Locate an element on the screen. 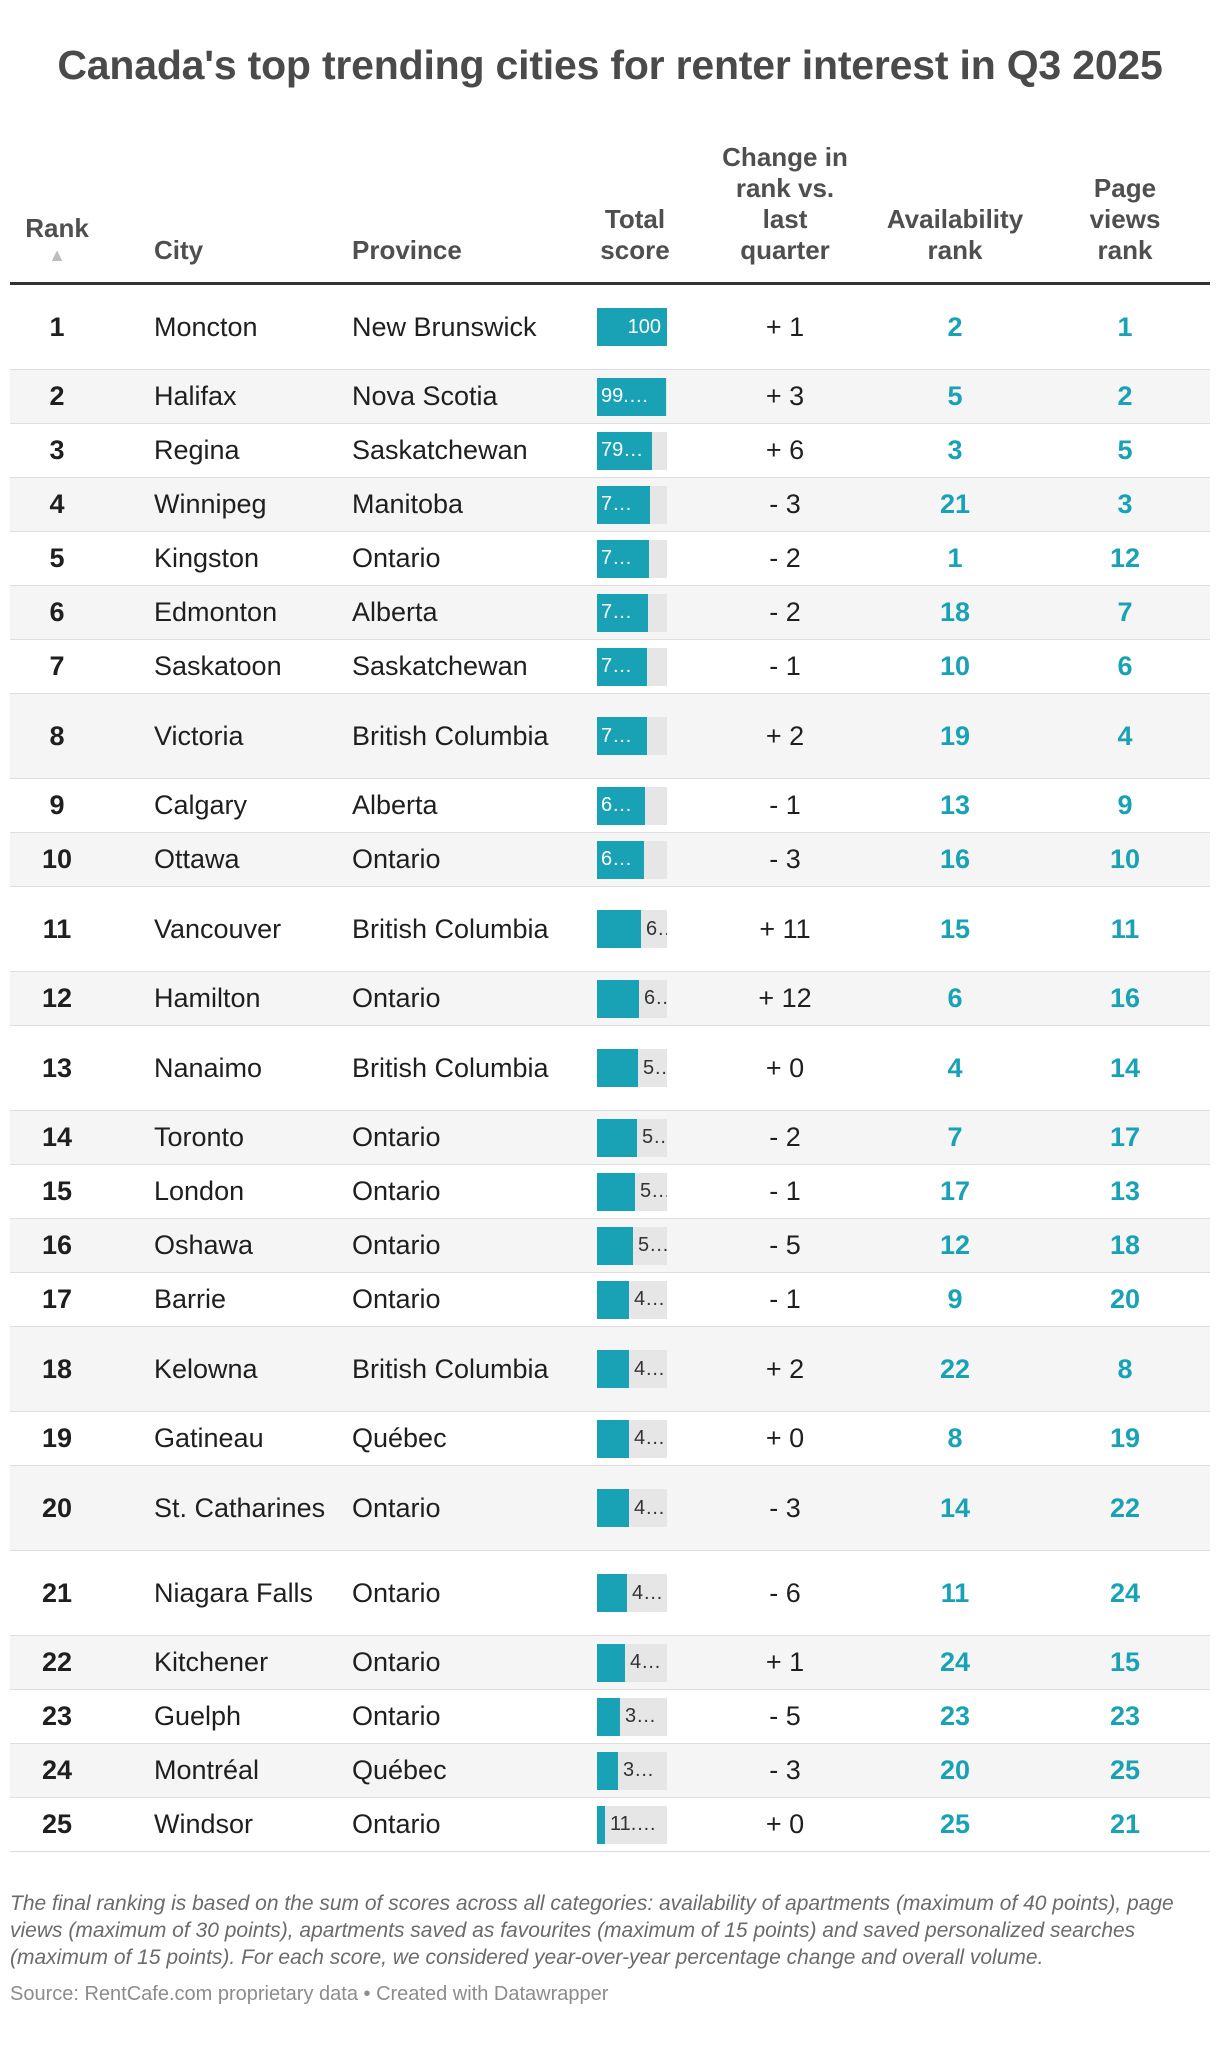 This screenshot has height=2064, width=1220. rank-cell: 20 is located at coordinates (57, 1507).